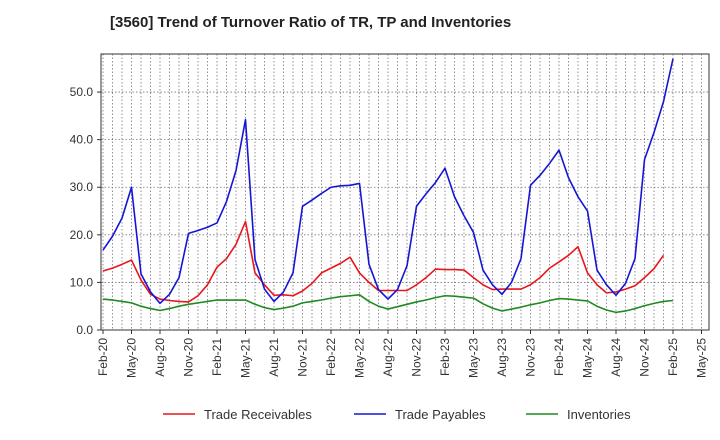 Image resolution: width=720 pixels, height=440 pixels. What do you see at coordinates (246, 358) in the screenshot?
I see `x-tick-label: May-21` at bounding box center [246, 358].